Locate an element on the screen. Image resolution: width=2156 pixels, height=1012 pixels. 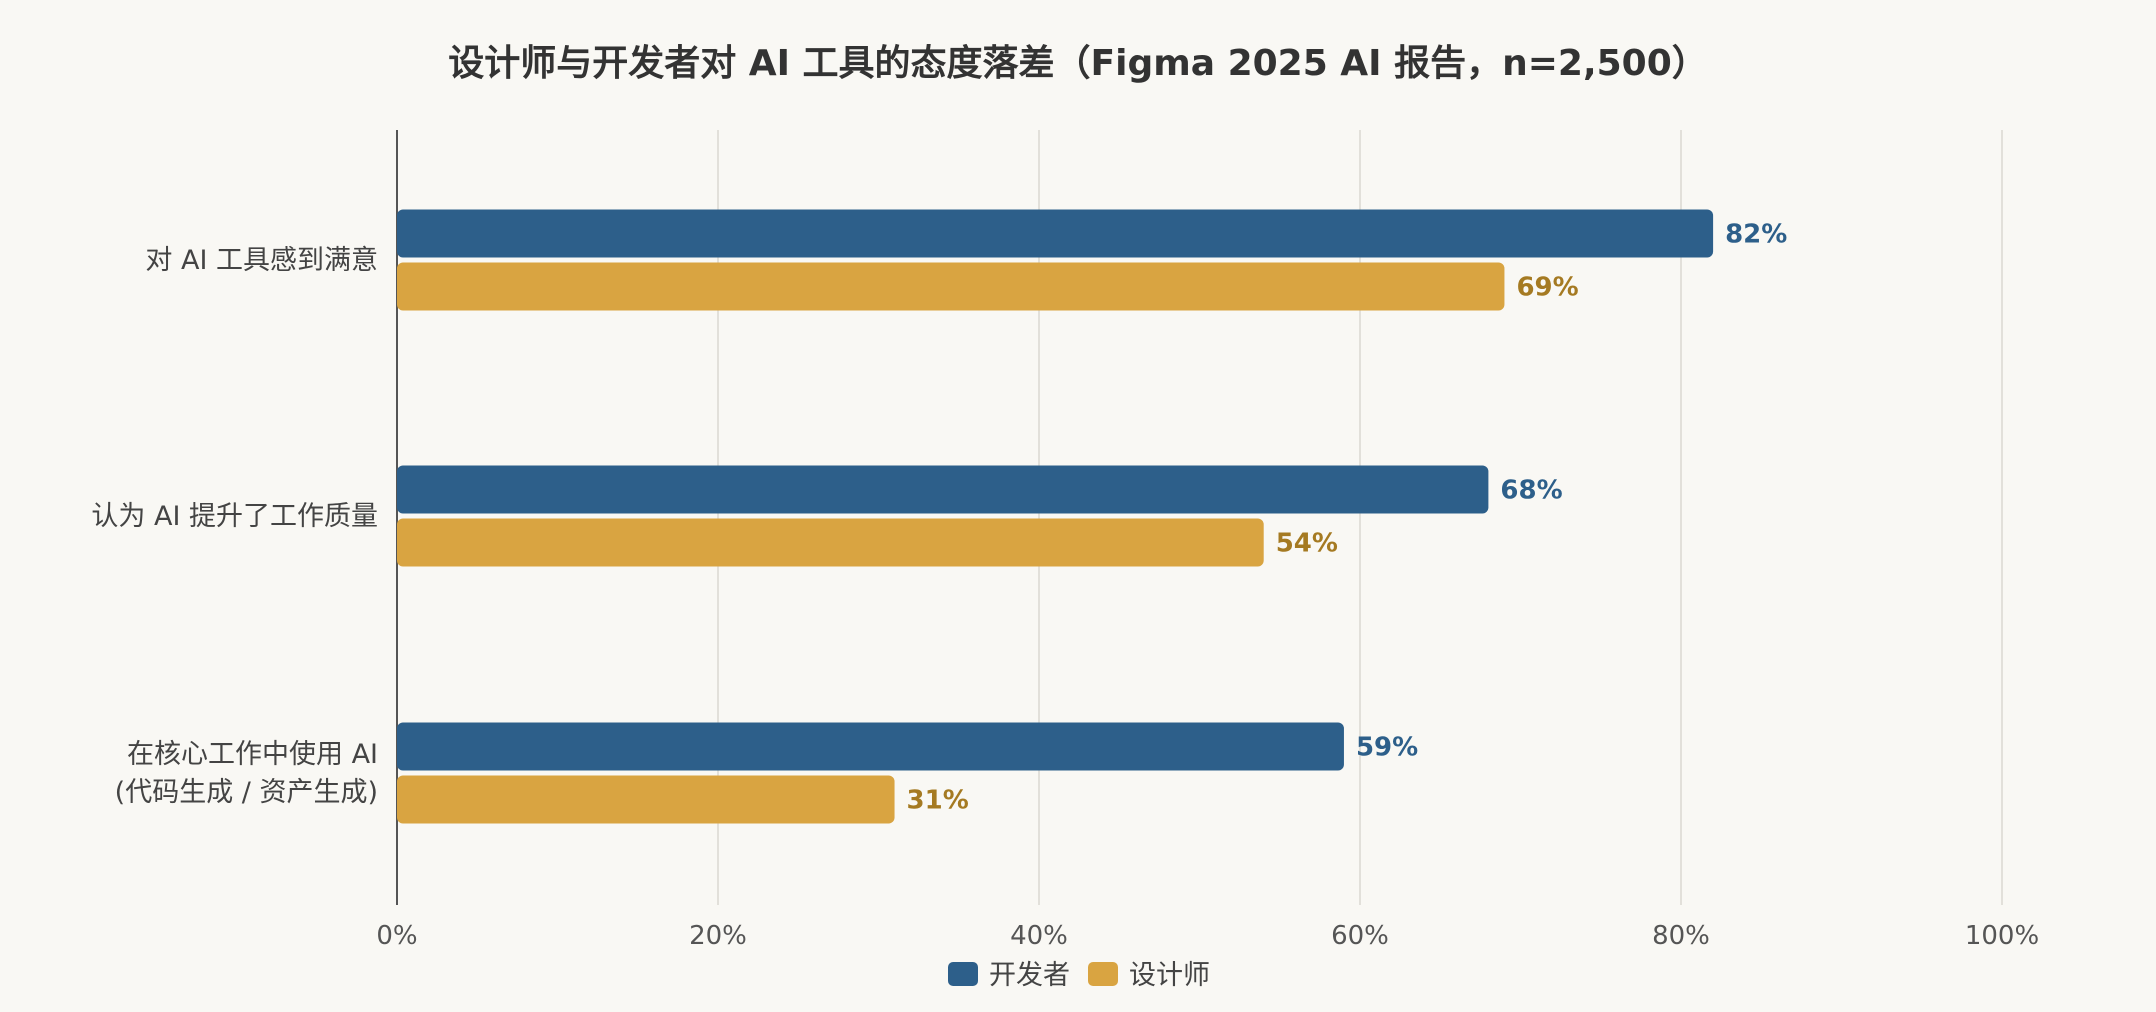
x-tick-label: 0% is located at coordinates (396, 936).